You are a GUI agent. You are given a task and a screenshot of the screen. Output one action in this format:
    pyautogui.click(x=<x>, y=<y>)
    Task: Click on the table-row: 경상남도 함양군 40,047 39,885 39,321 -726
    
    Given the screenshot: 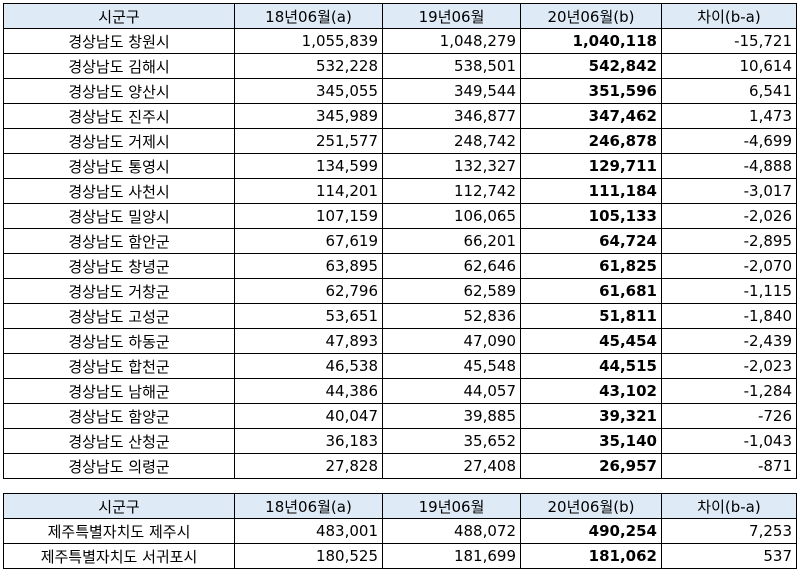 What is the action you would take?
    pyautogui.click(x=400, y=416)
    